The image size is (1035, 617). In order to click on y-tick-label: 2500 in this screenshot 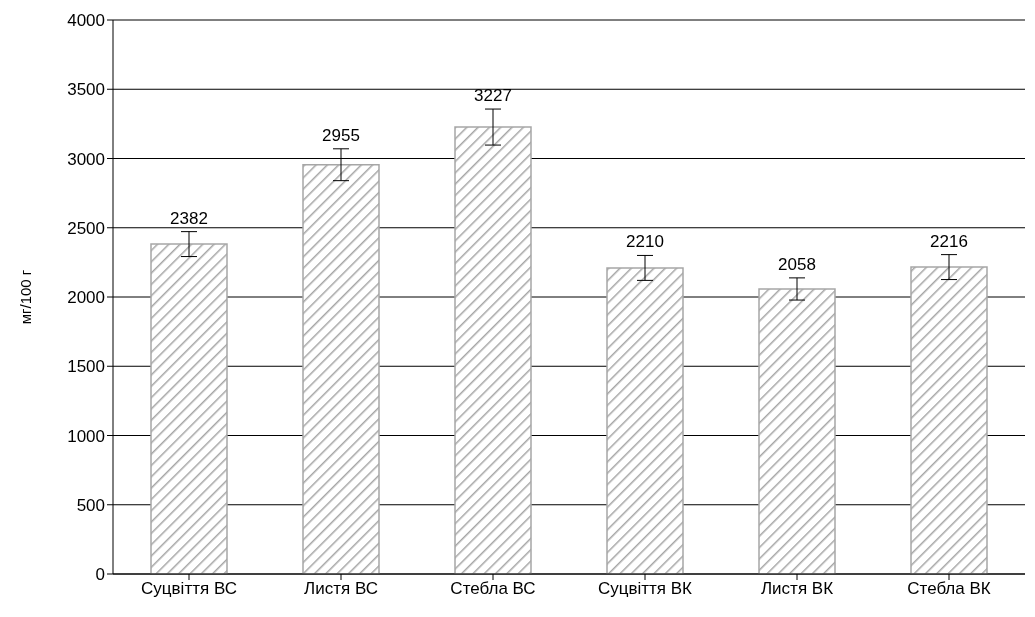, I will do `click(86, 228)`.